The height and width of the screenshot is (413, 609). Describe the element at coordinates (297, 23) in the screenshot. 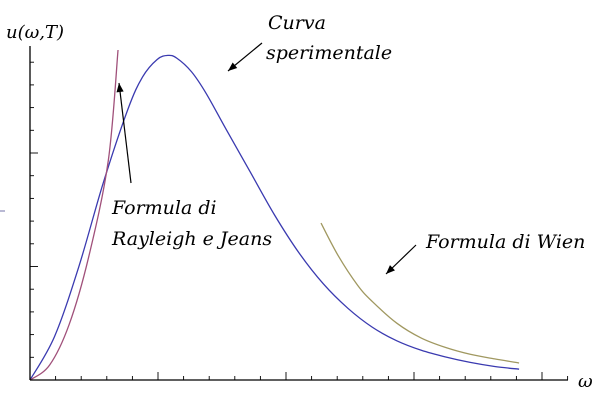

I see `annotation-curva-line-1: Curva` at that location.